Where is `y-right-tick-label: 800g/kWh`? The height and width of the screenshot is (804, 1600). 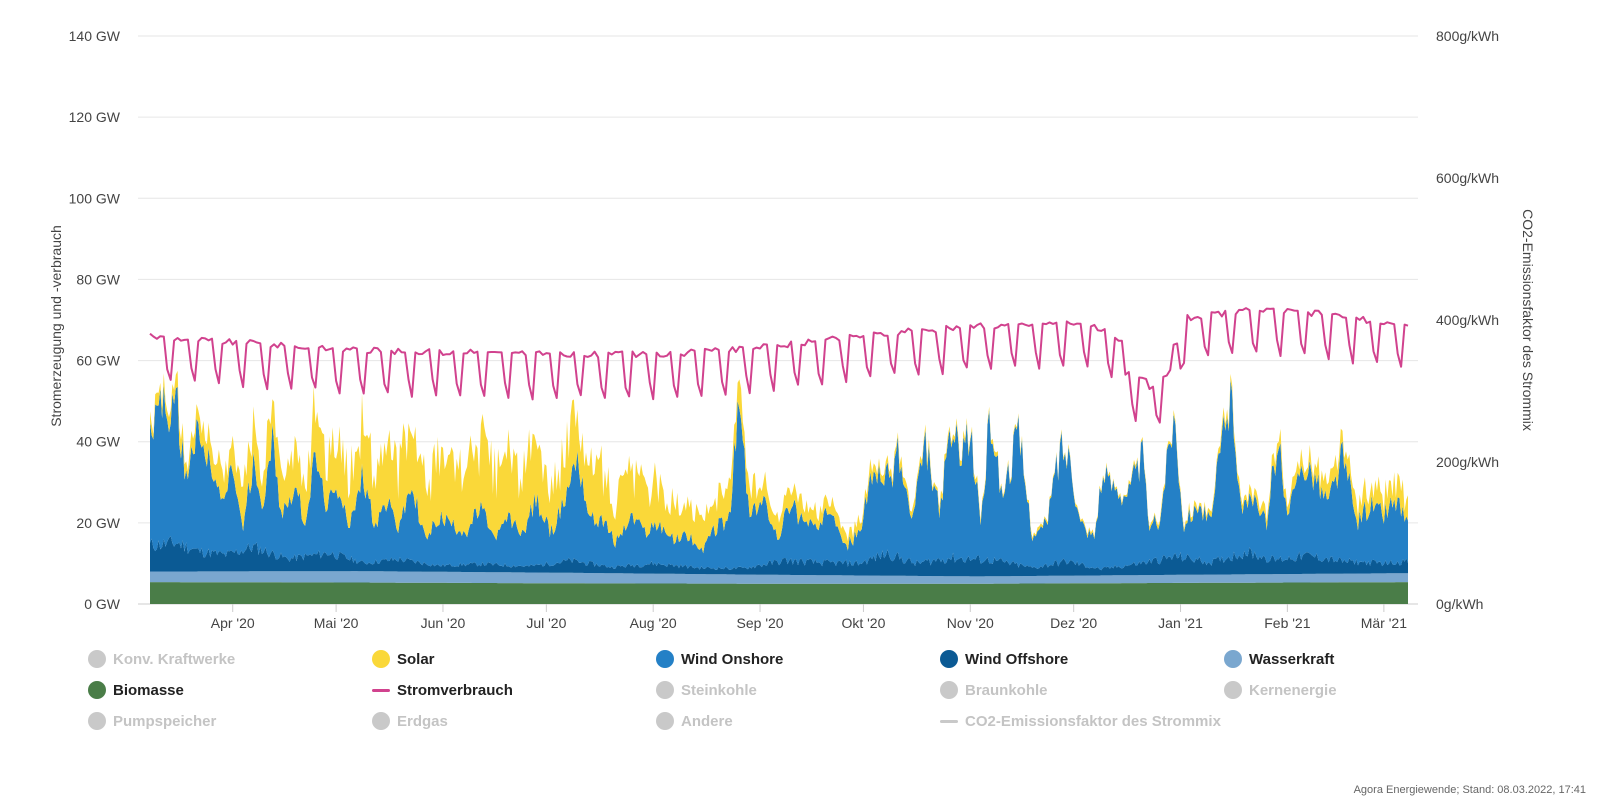 y-right-tick-label: 800g/kWh is located at coordinates (1467, 36).